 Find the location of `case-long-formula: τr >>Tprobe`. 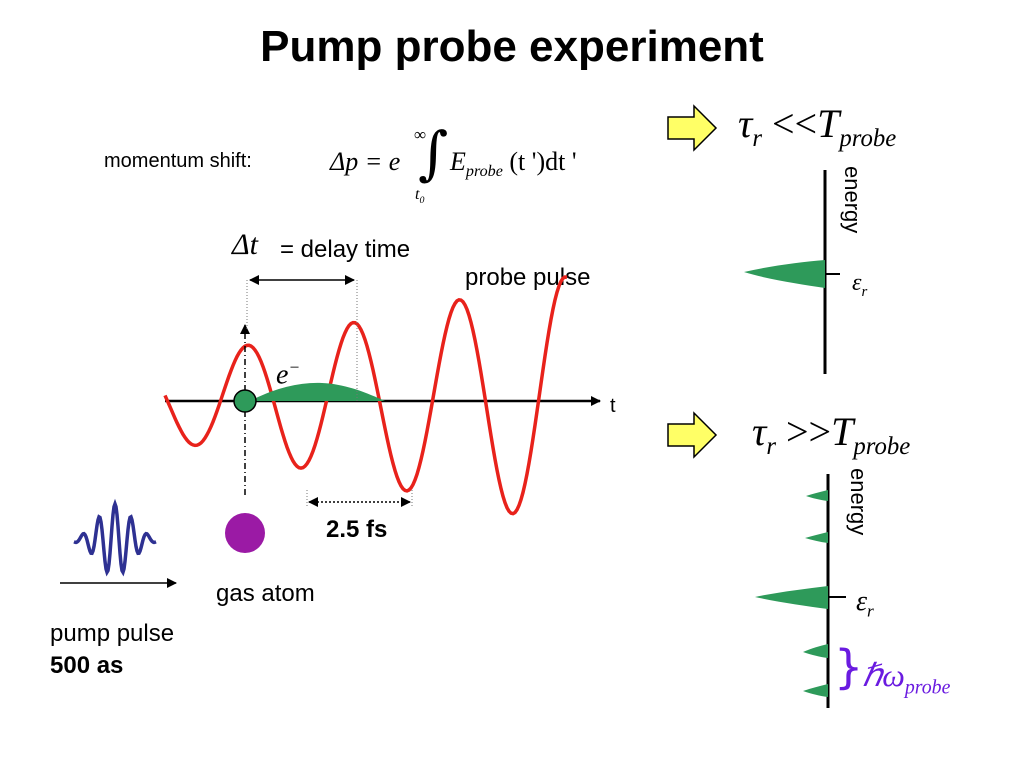

case-long-formula: τr >>Tprobe is located at coordinates (831, 434).